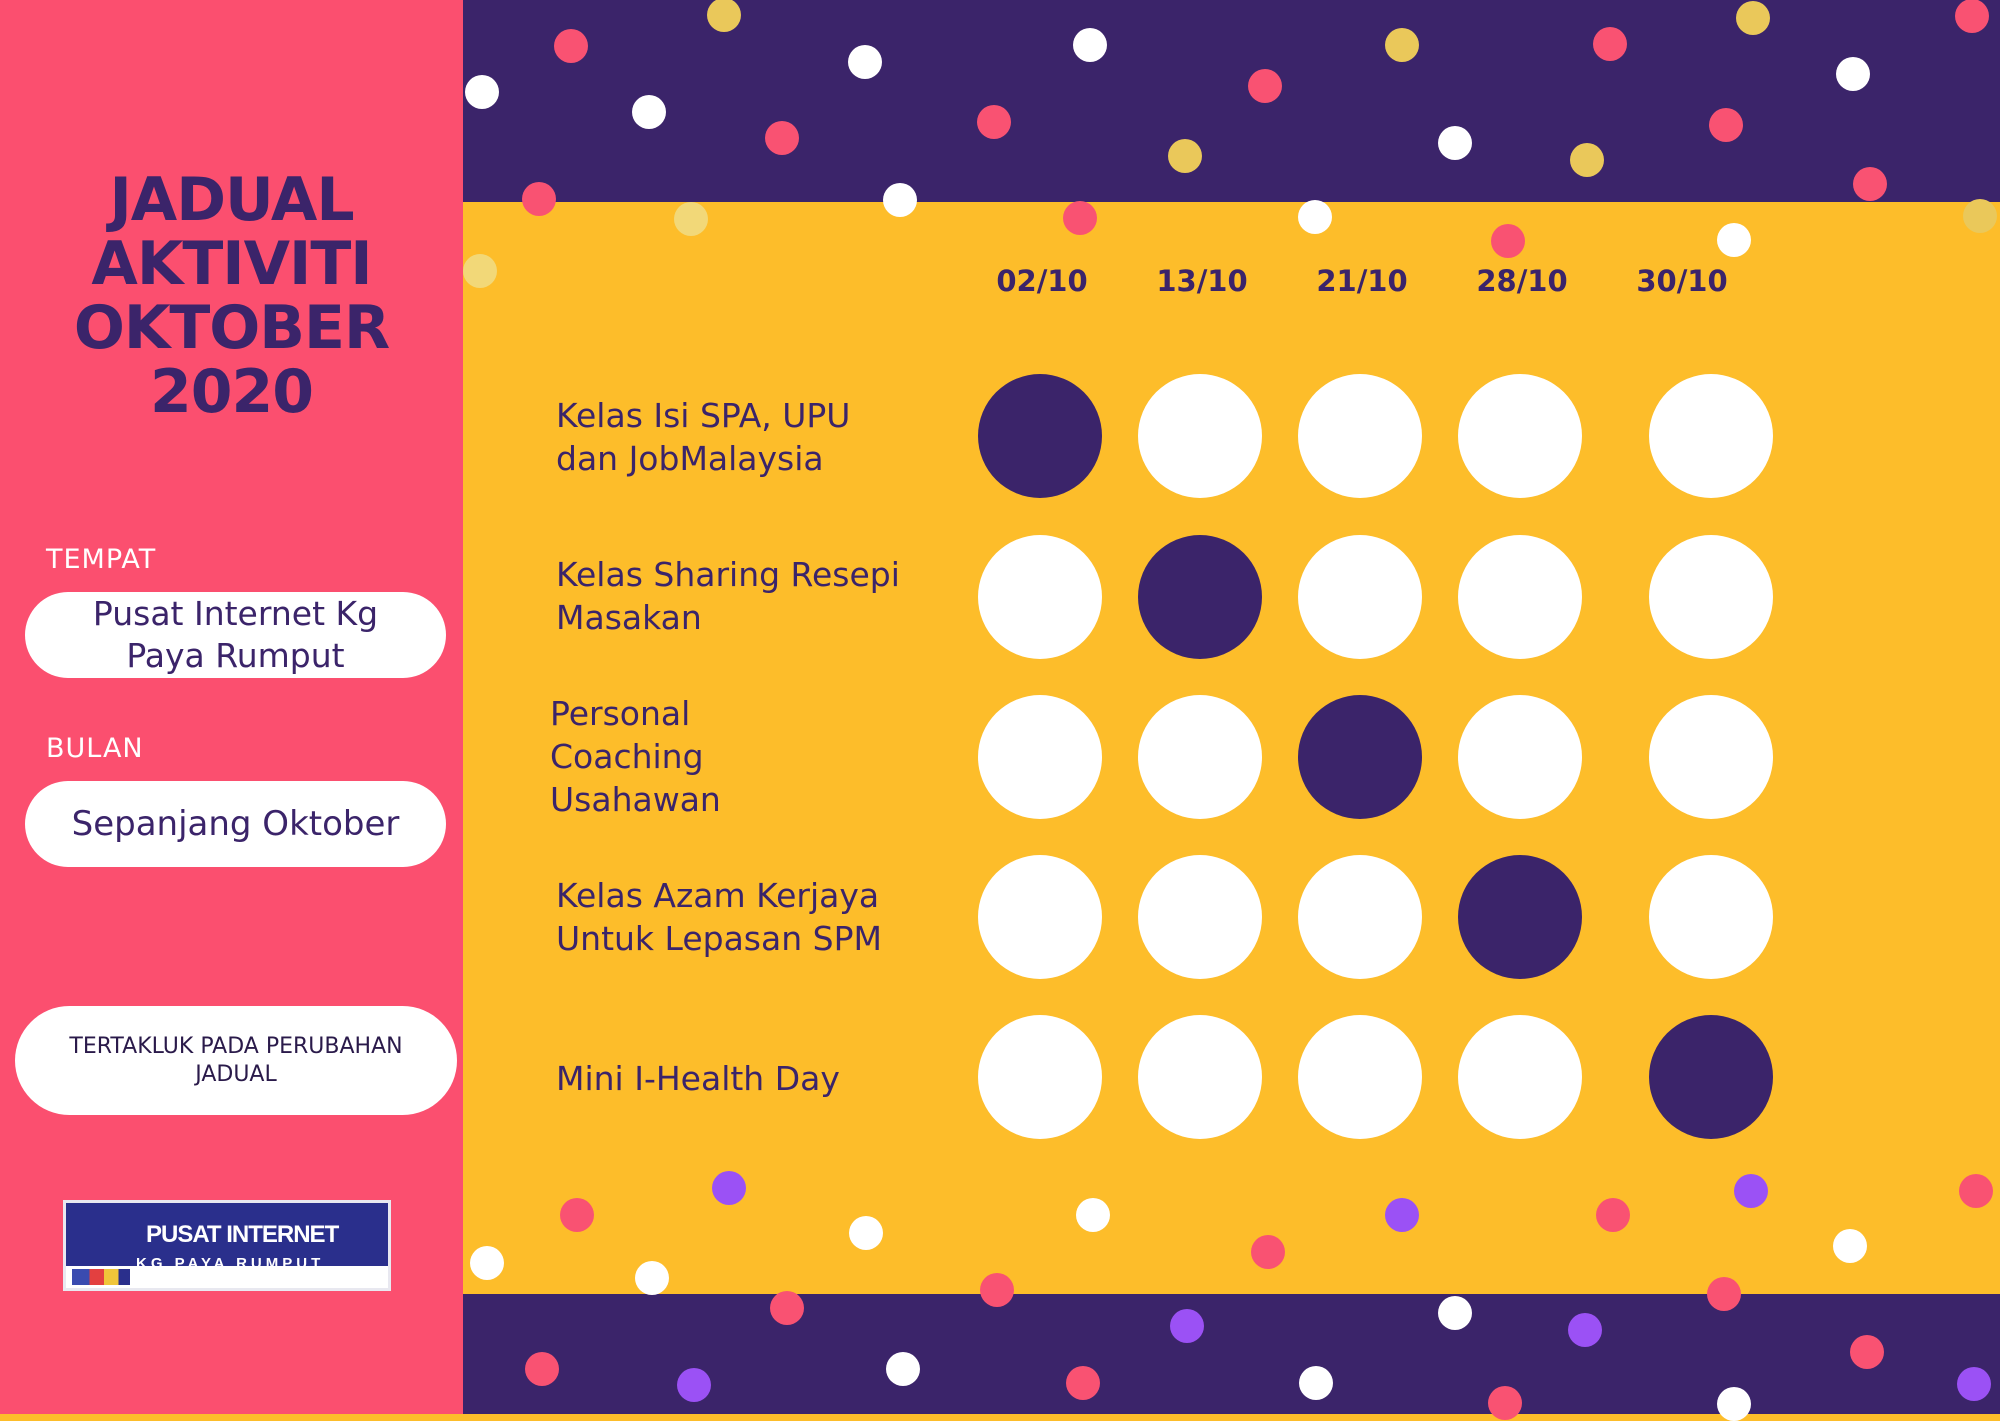 Image resolution: width=2000 pixels, height=1421 pixels. What do you see at coordinates (627, 756) in the screenshot?
I see `activity-line: Coaching` at bounding box center [627, 756].